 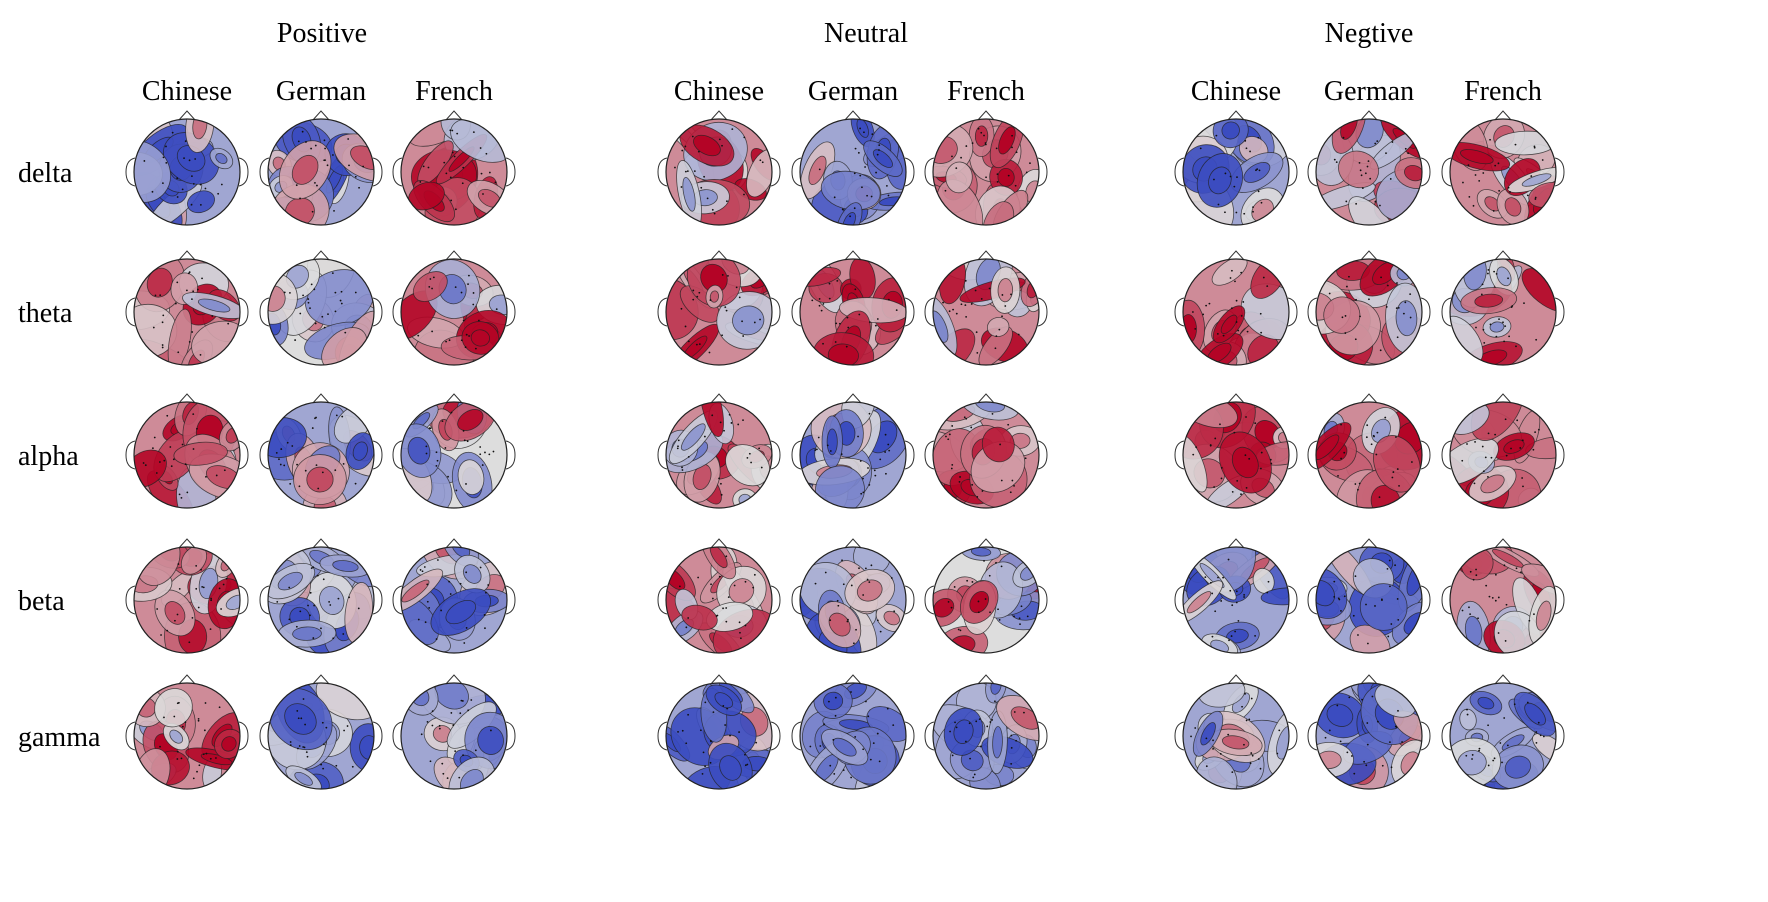 What do you see at coordinates (187, 732) in the screenshot?
I see `topomap-gamma-positive-chinese` at bounding box center [187, 732].